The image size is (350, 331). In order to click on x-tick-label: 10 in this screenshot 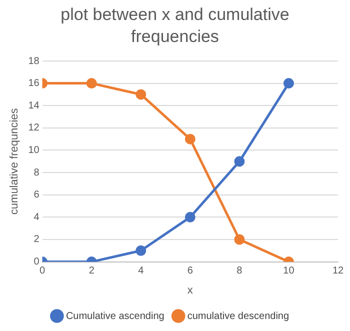, I will do `click(289, 271)`.